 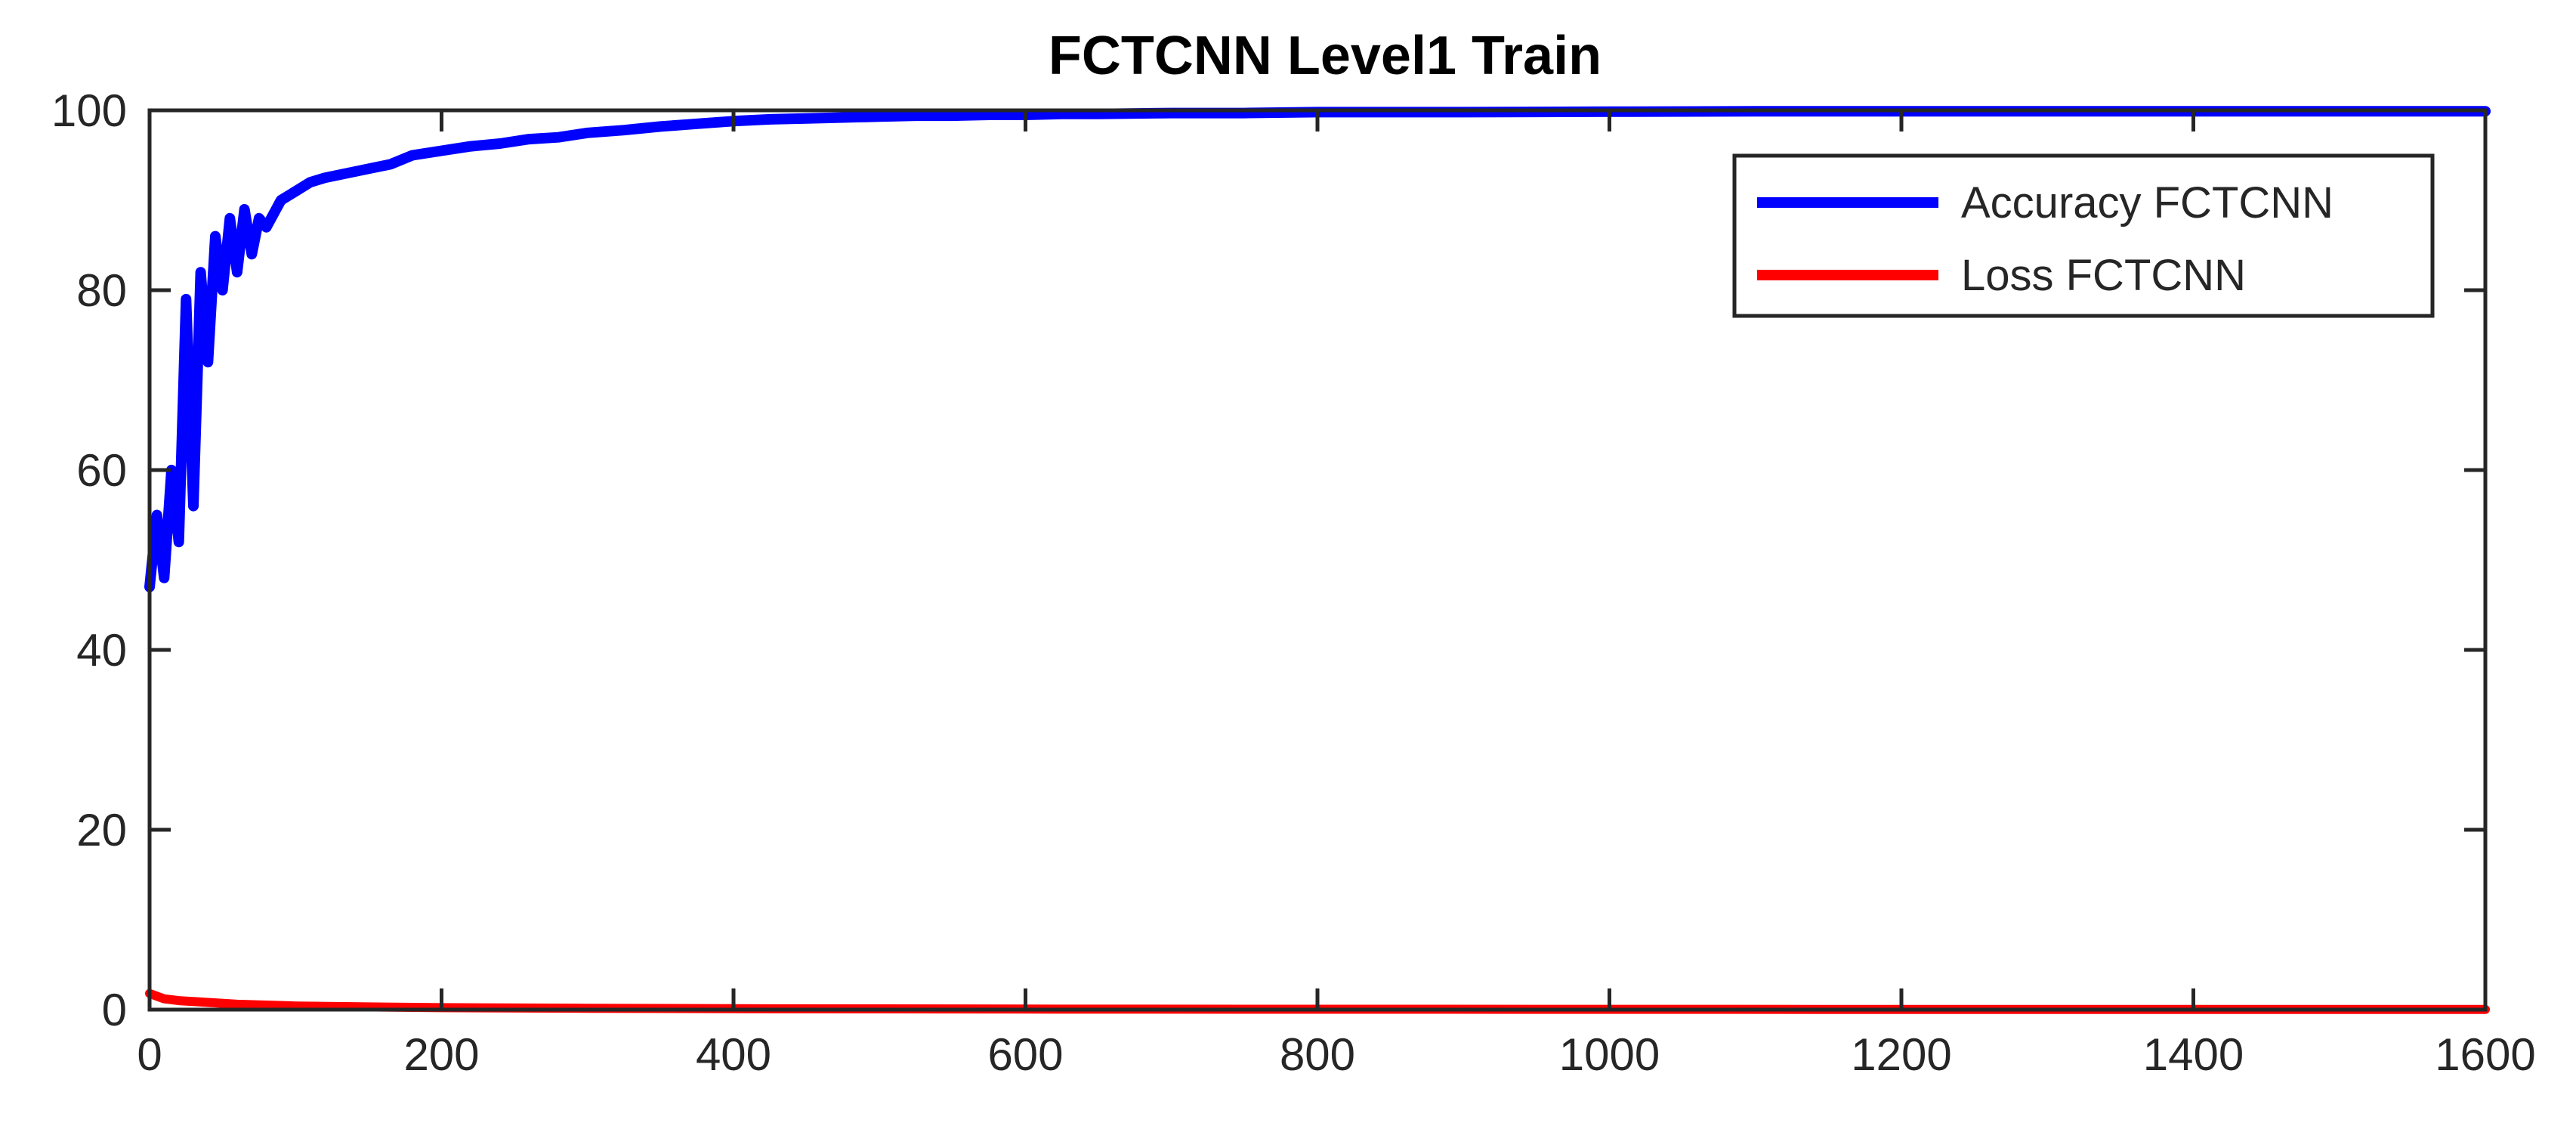 I want to click on x-tick-label: 1400, so click(x=2193, y=1054).